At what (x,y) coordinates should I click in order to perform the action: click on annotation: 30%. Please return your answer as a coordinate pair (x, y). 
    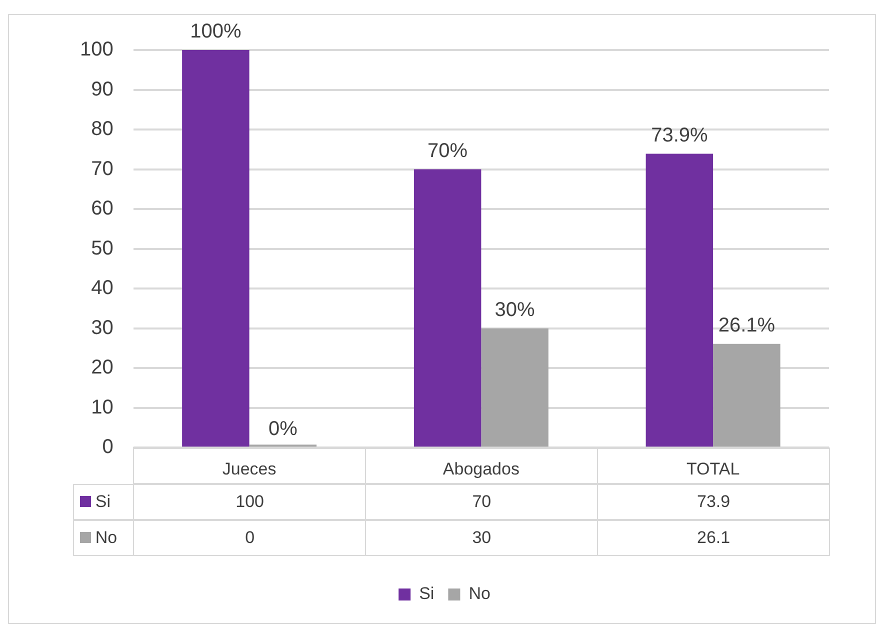
    Looking at the image, I should click on (515, 309).